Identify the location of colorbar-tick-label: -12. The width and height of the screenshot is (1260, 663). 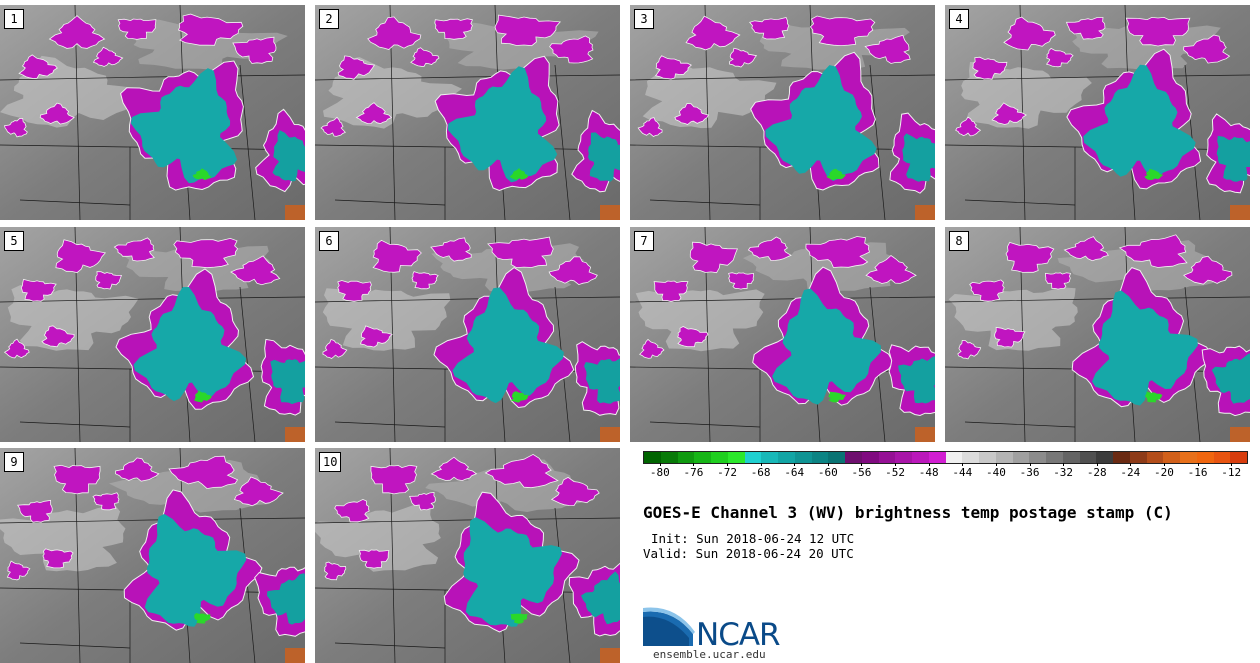
(1231, 472).